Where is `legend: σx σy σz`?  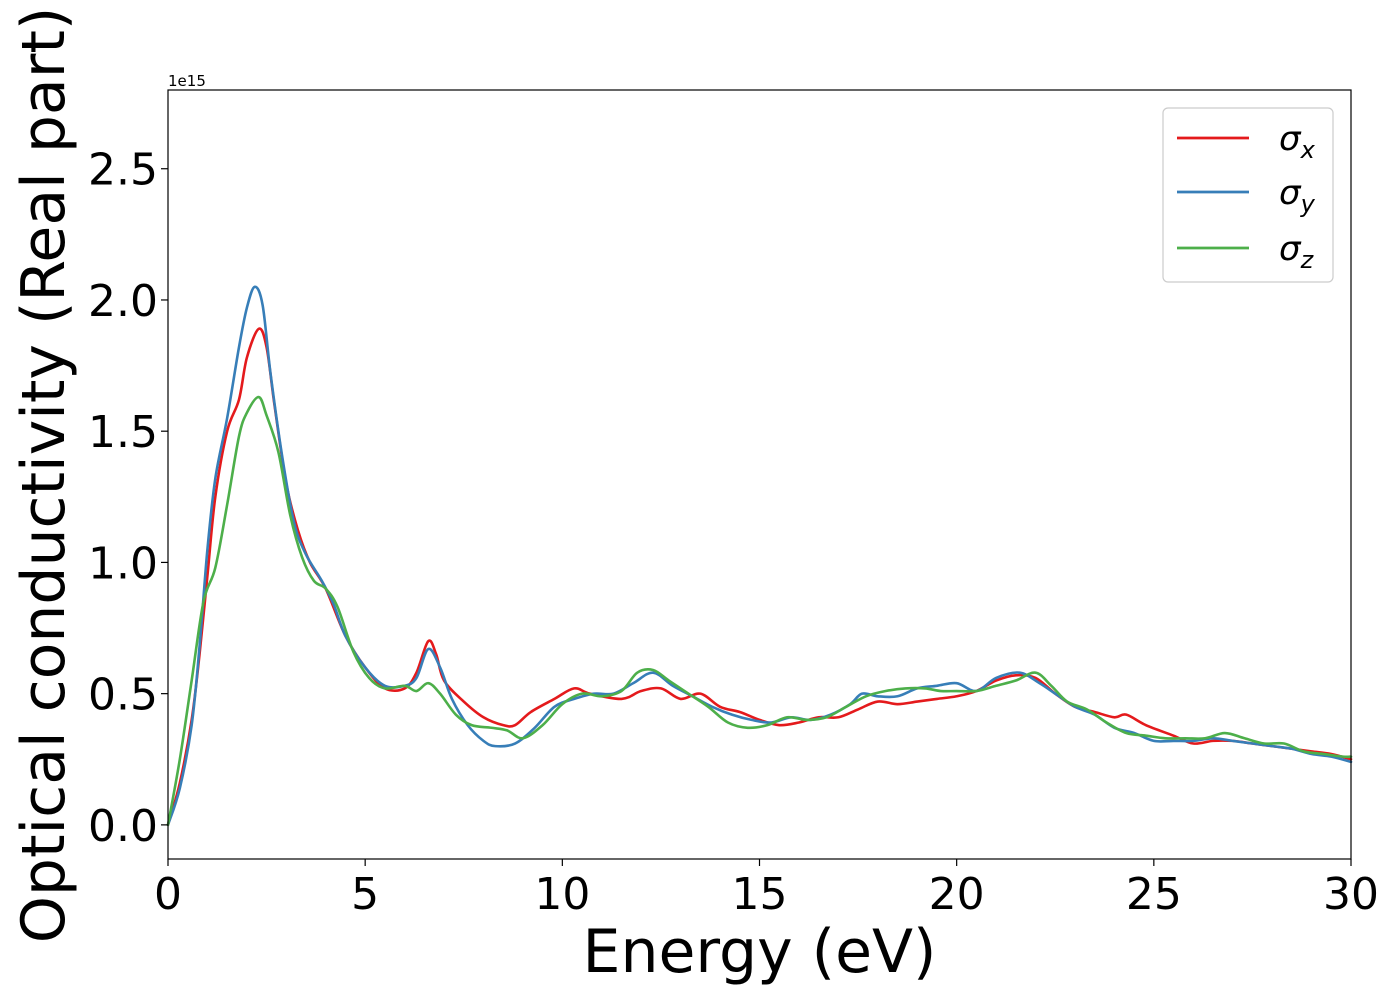
legend: σx σy σz is located at coordinates (1248, 195).